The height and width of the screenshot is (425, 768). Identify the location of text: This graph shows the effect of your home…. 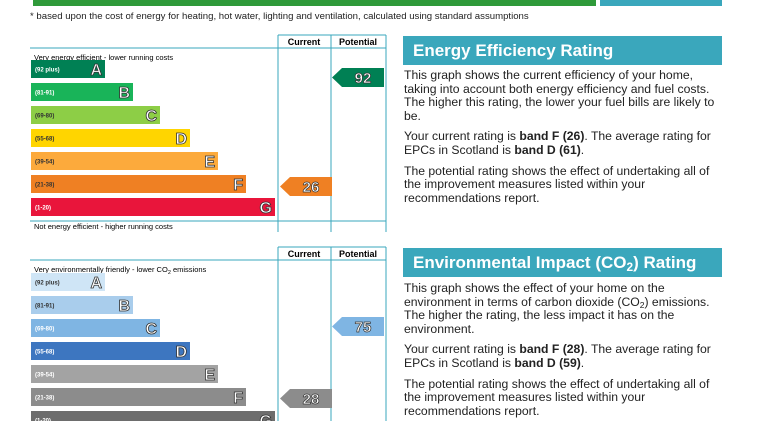
(534, 295).